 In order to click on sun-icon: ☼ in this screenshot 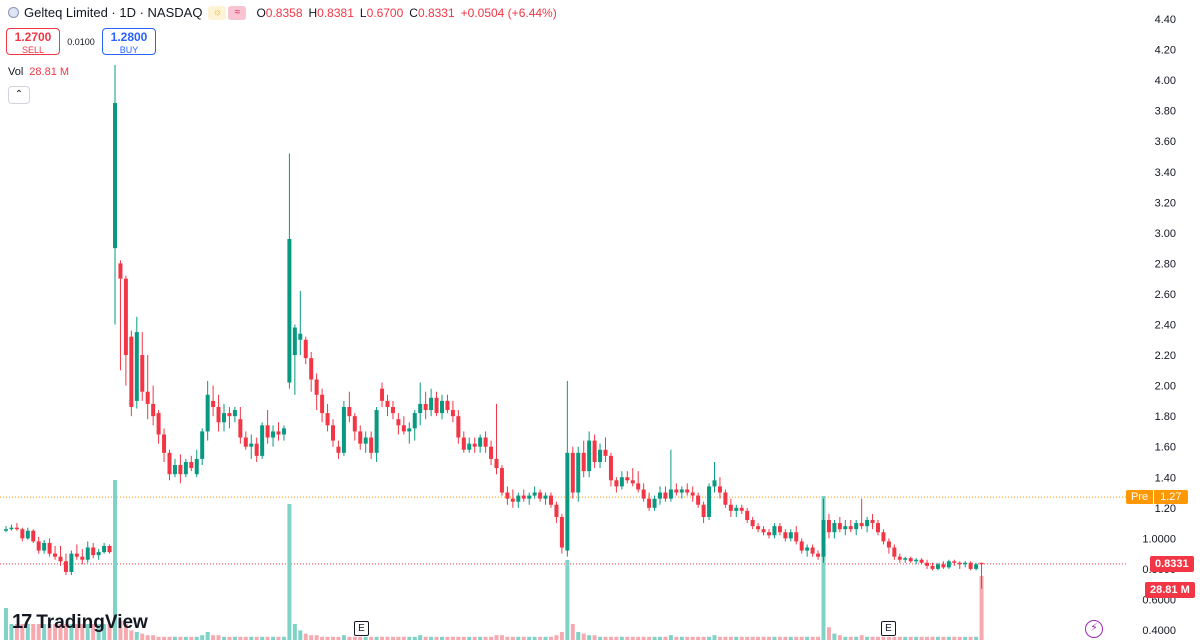, I will do `click(217, 12)`.